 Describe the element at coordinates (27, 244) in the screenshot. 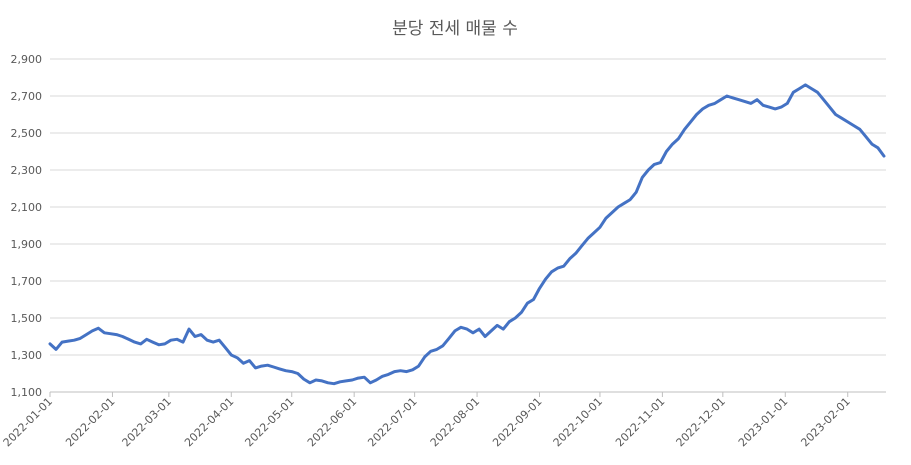

I see `y-tick-label: 1,900` at that location.